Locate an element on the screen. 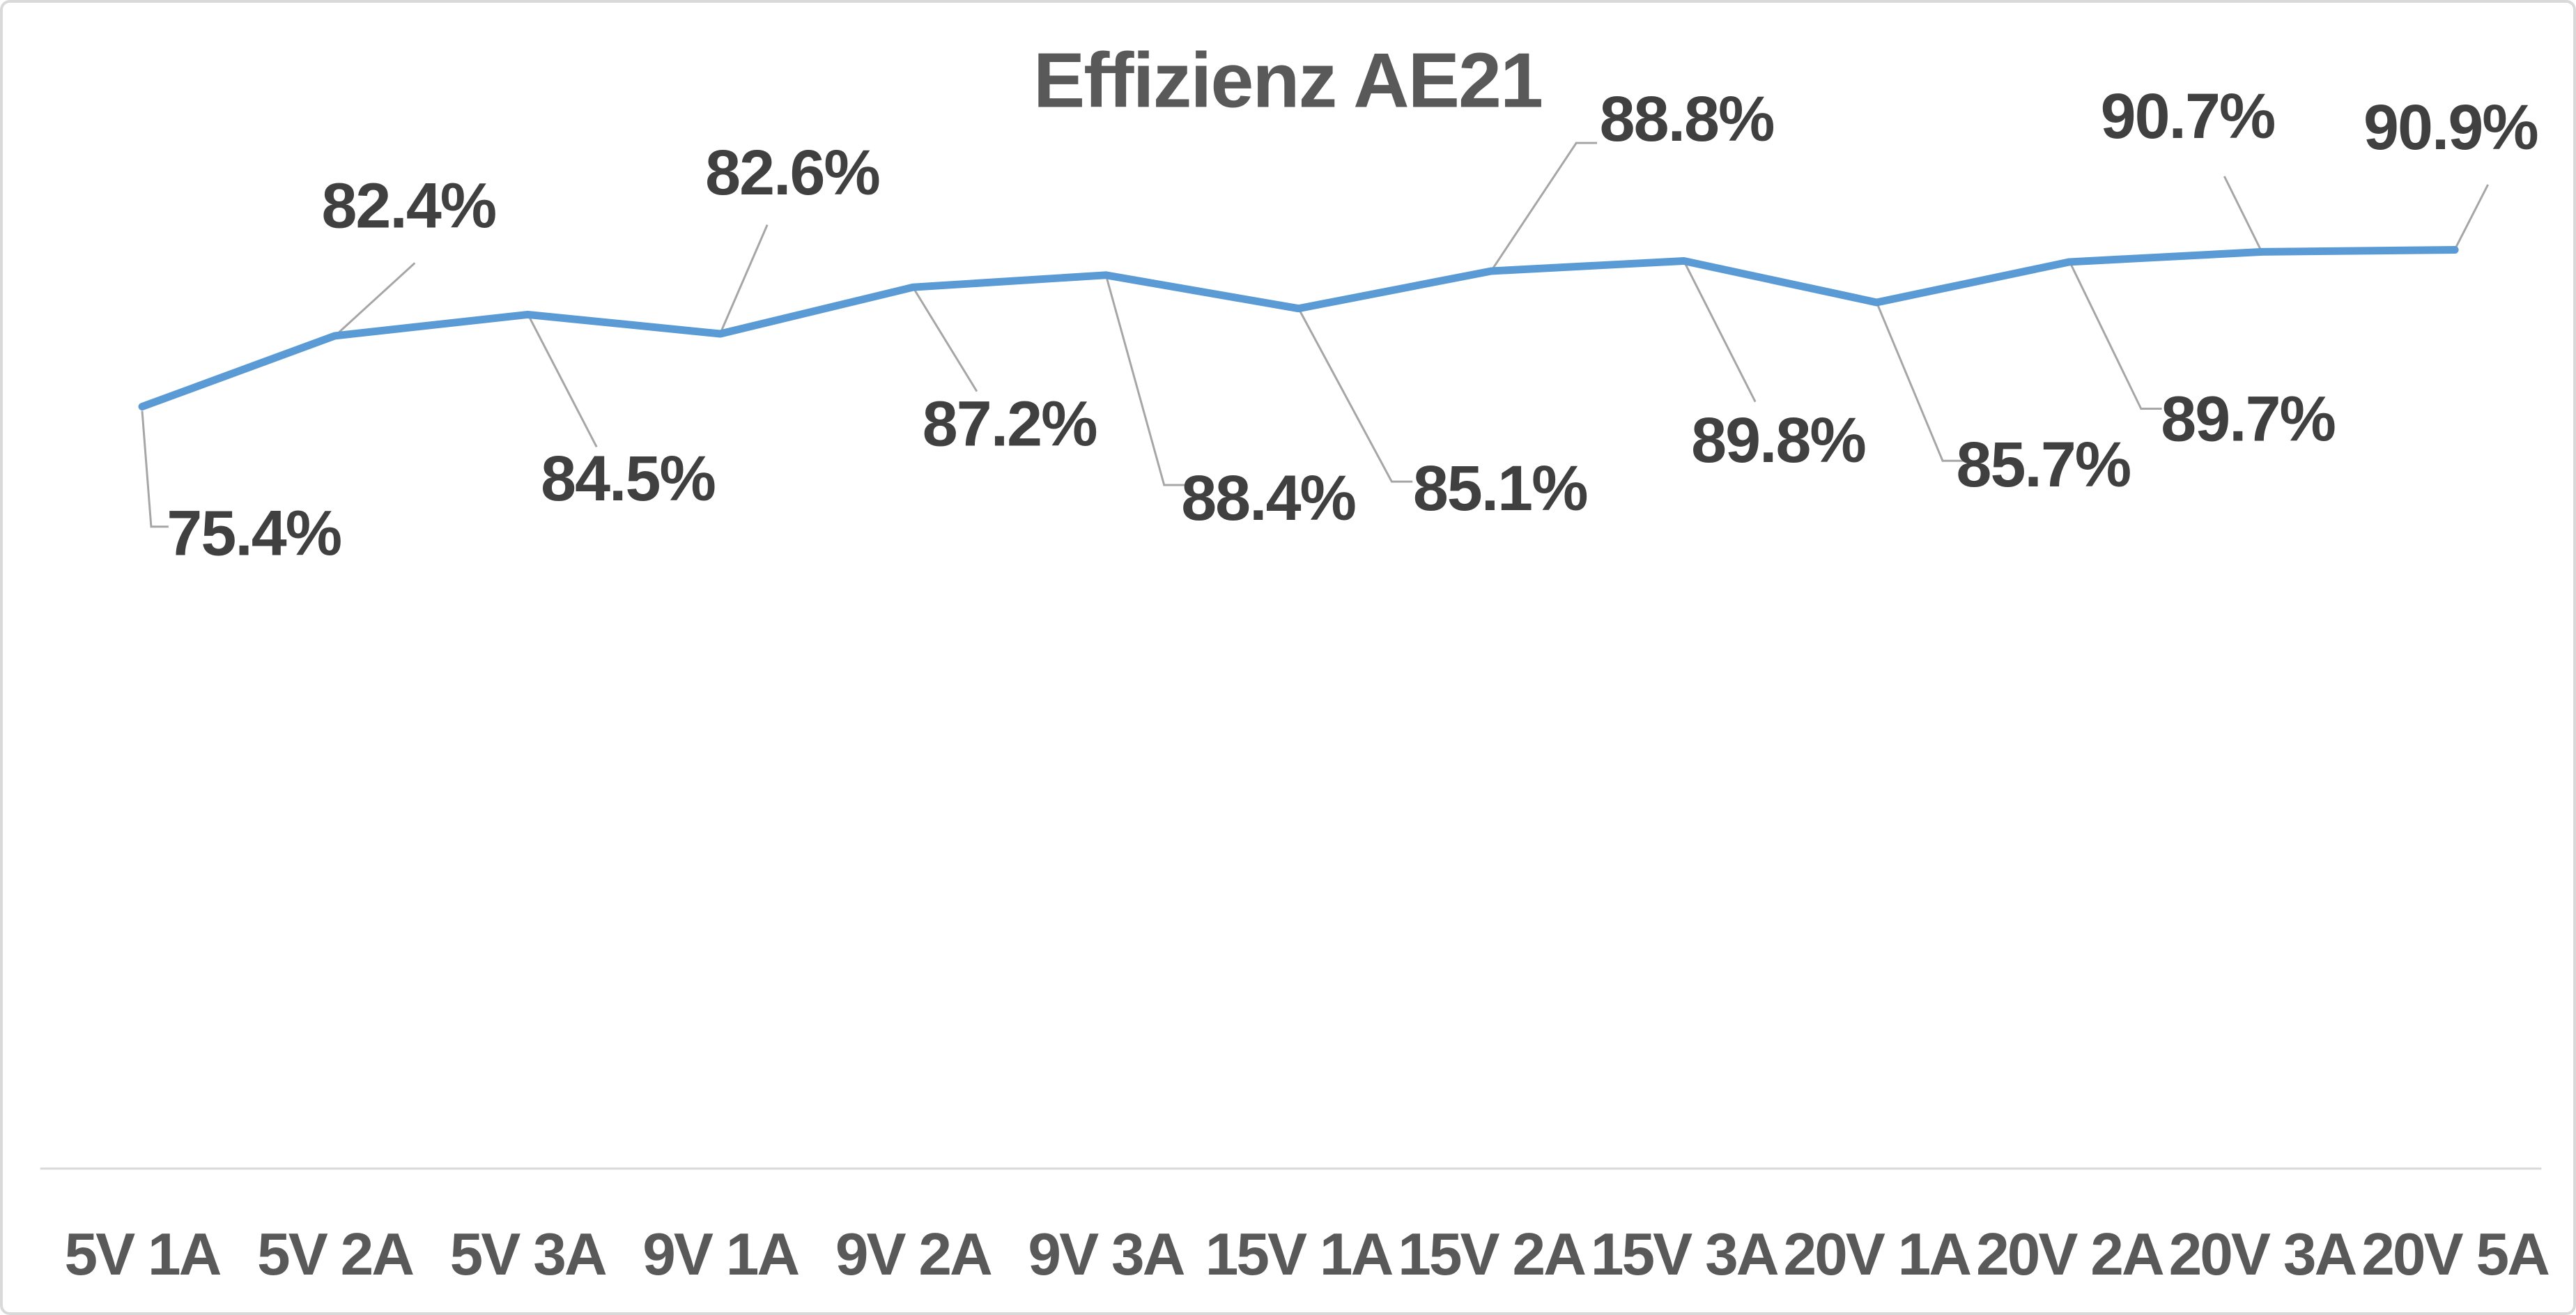  x-axis-label-20v-3a: 20V 3A is located at coordinates (2263, 1254).